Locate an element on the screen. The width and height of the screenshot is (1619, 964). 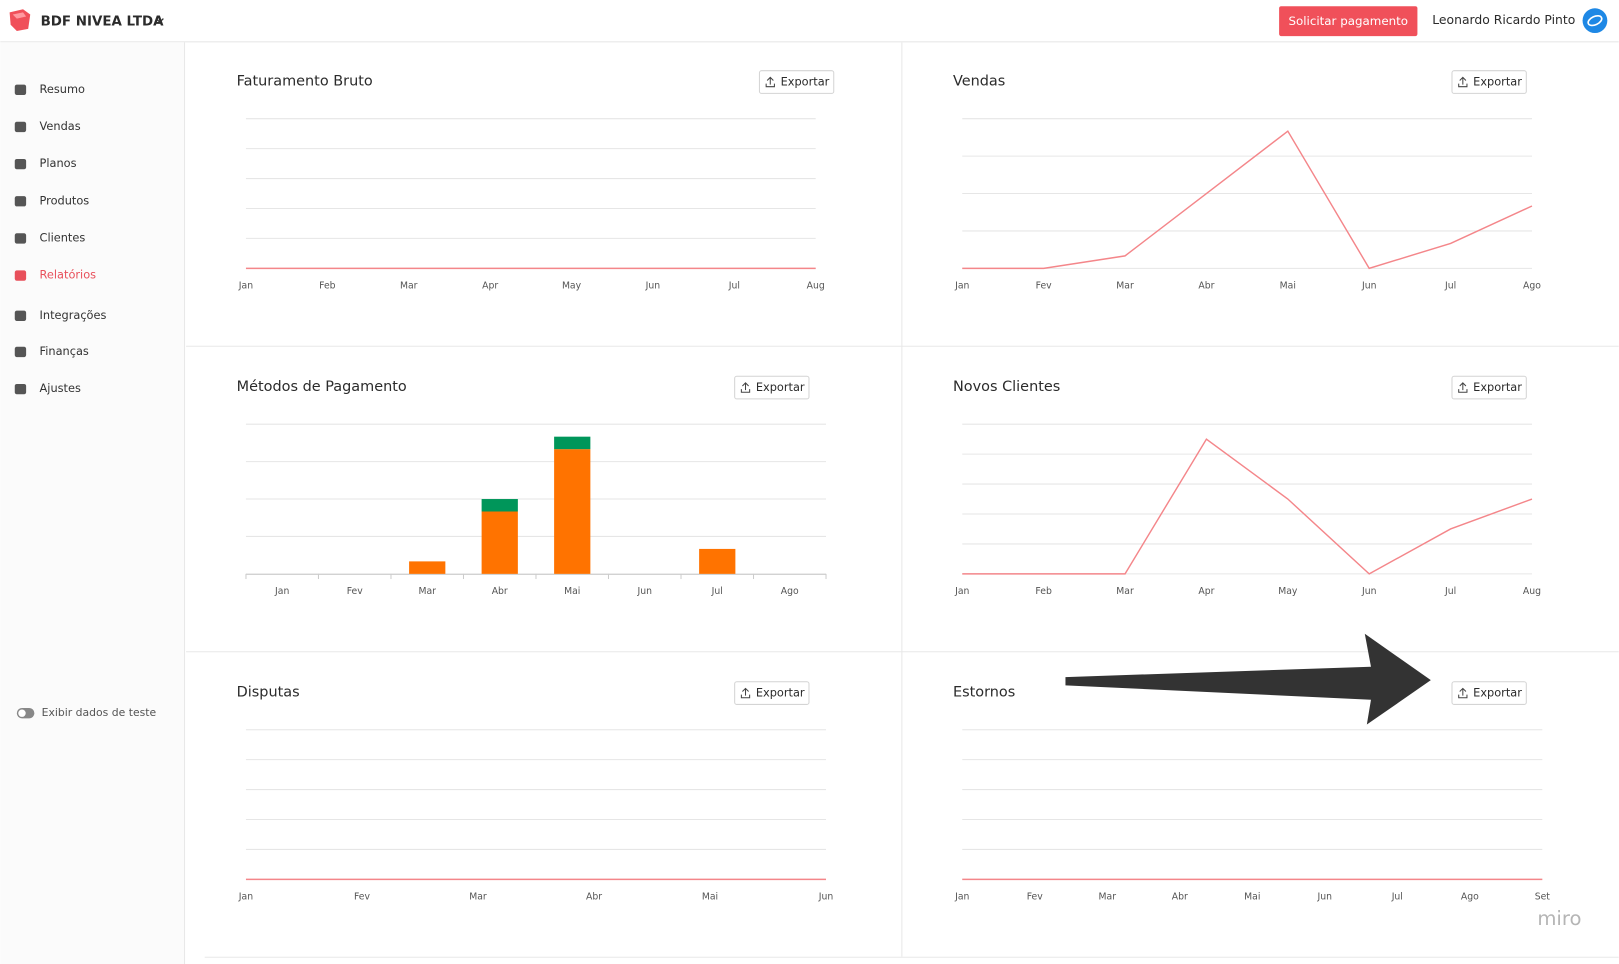
chart-title: Disputas is located at coordinates (268, 693).